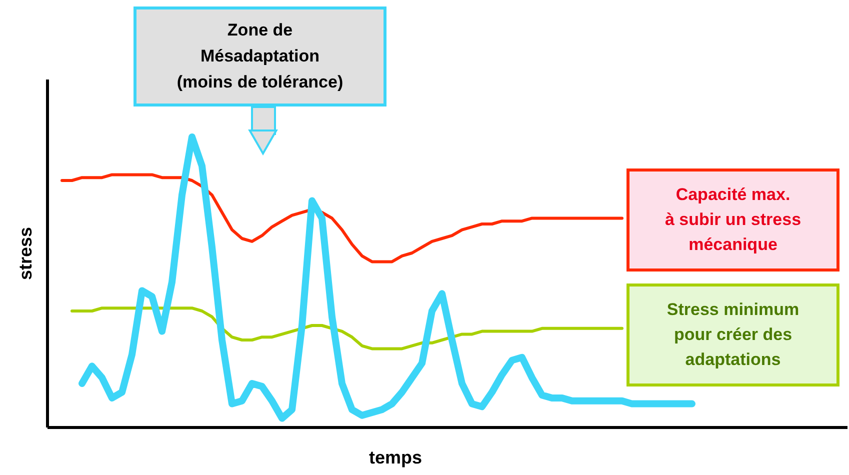 Image resolution: width=849 pixels, height=475 pixels. Describe the element at coordinates (733, 334) in the screenshot. I see `text: Stress minimum pour créer des adaptations` at that location.